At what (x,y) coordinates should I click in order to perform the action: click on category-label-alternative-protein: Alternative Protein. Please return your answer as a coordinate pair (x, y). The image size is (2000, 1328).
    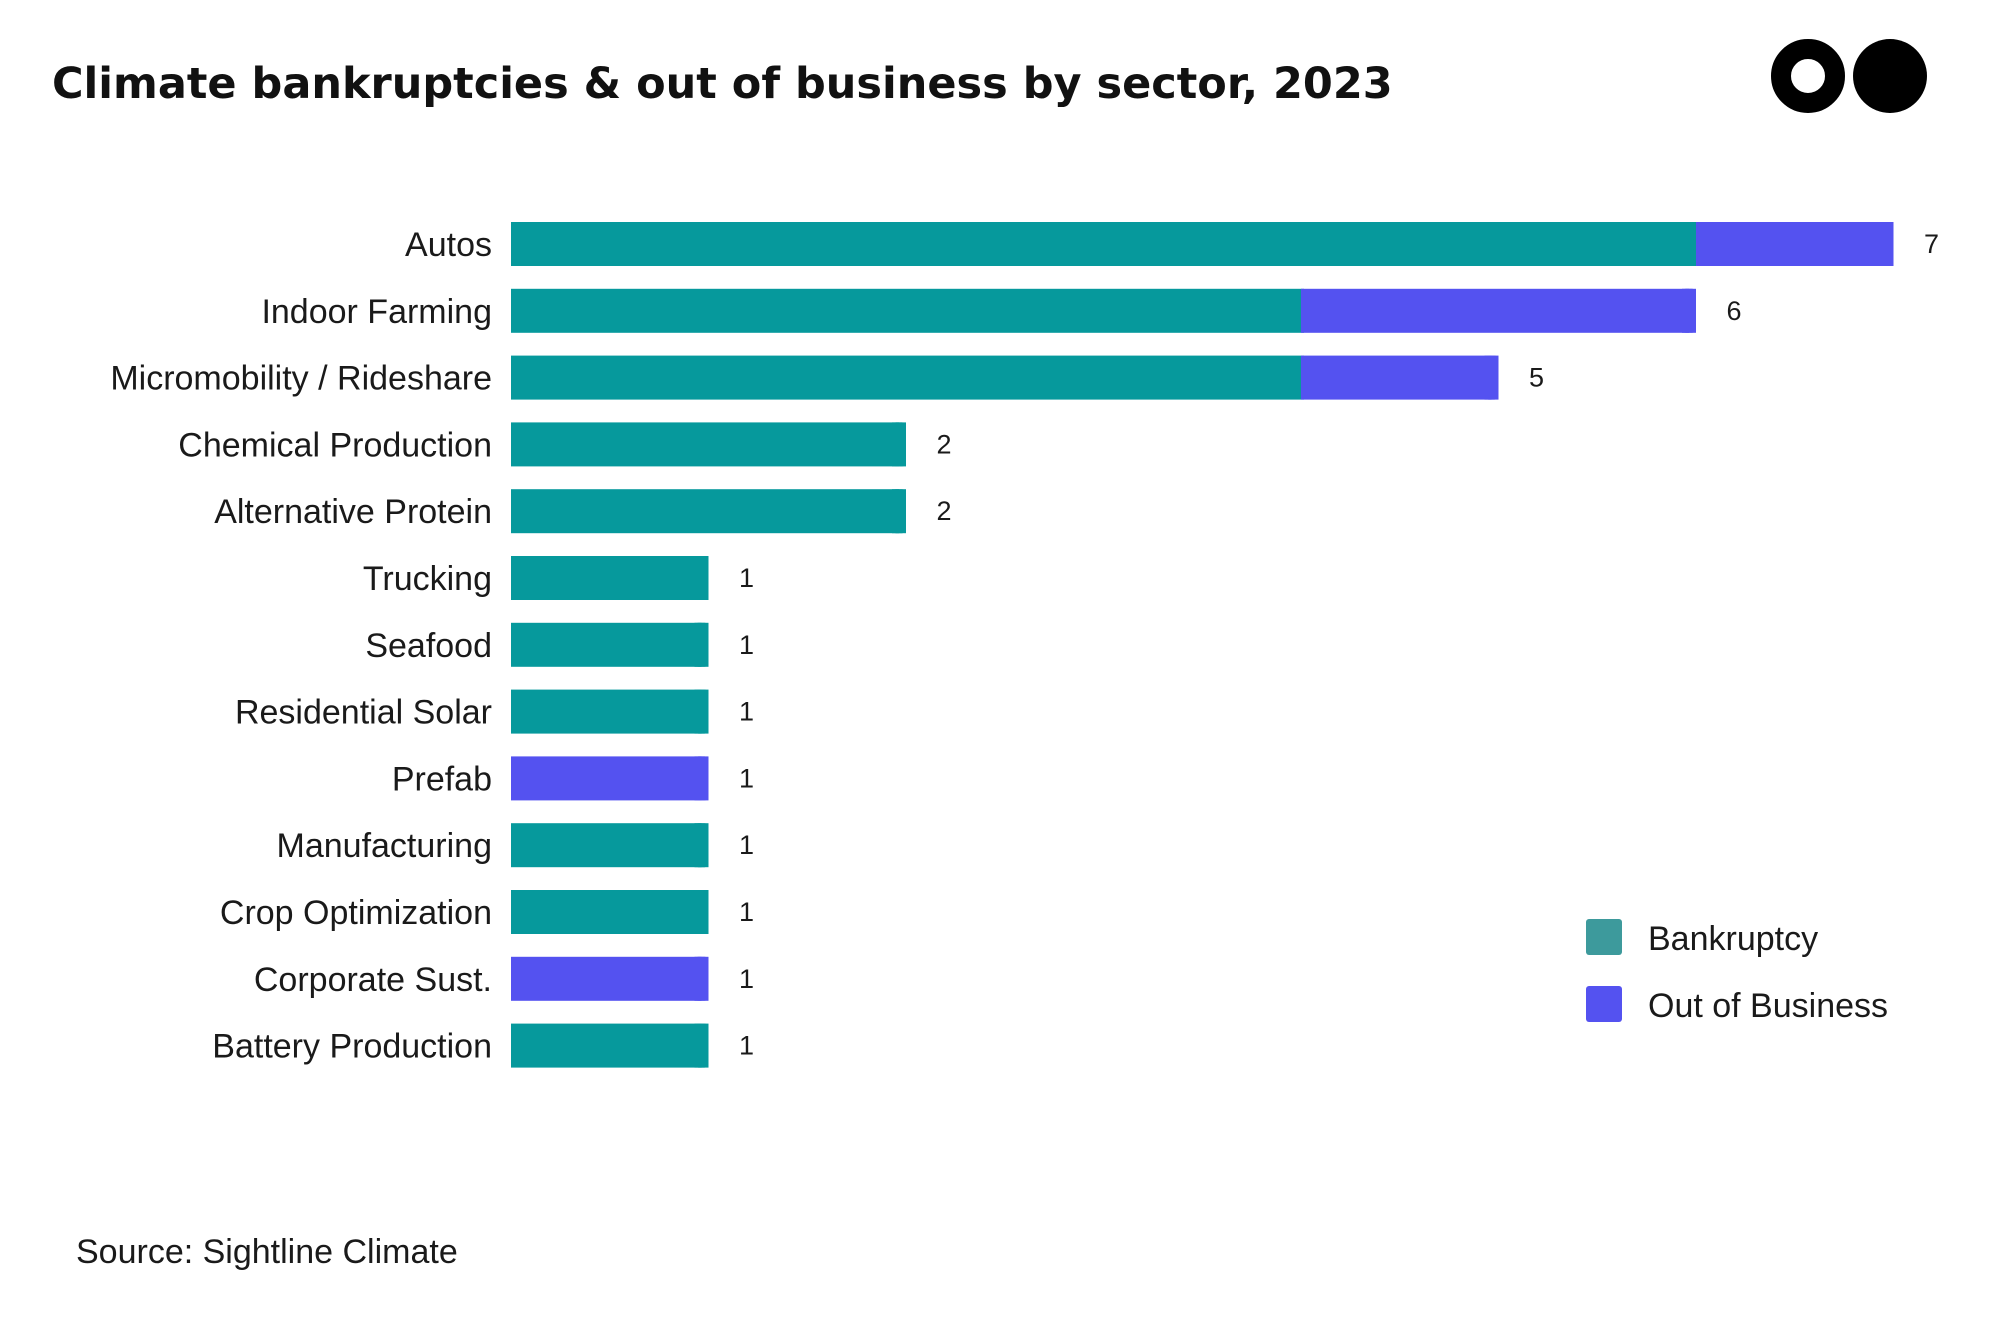
    Looking at the image, I should click on (353, 512).